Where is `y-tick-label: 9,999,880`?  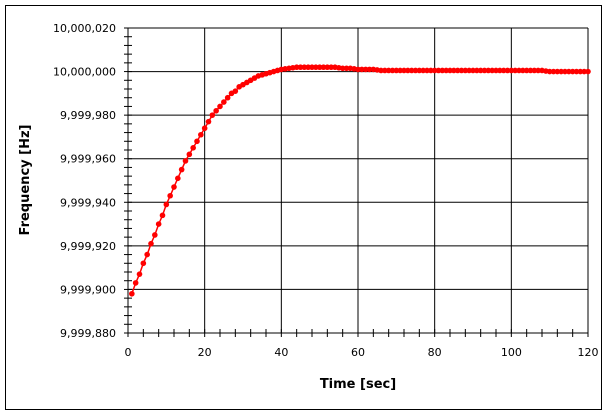 y-tick-label: 9,999,880 is located at coordinates (88, 333).